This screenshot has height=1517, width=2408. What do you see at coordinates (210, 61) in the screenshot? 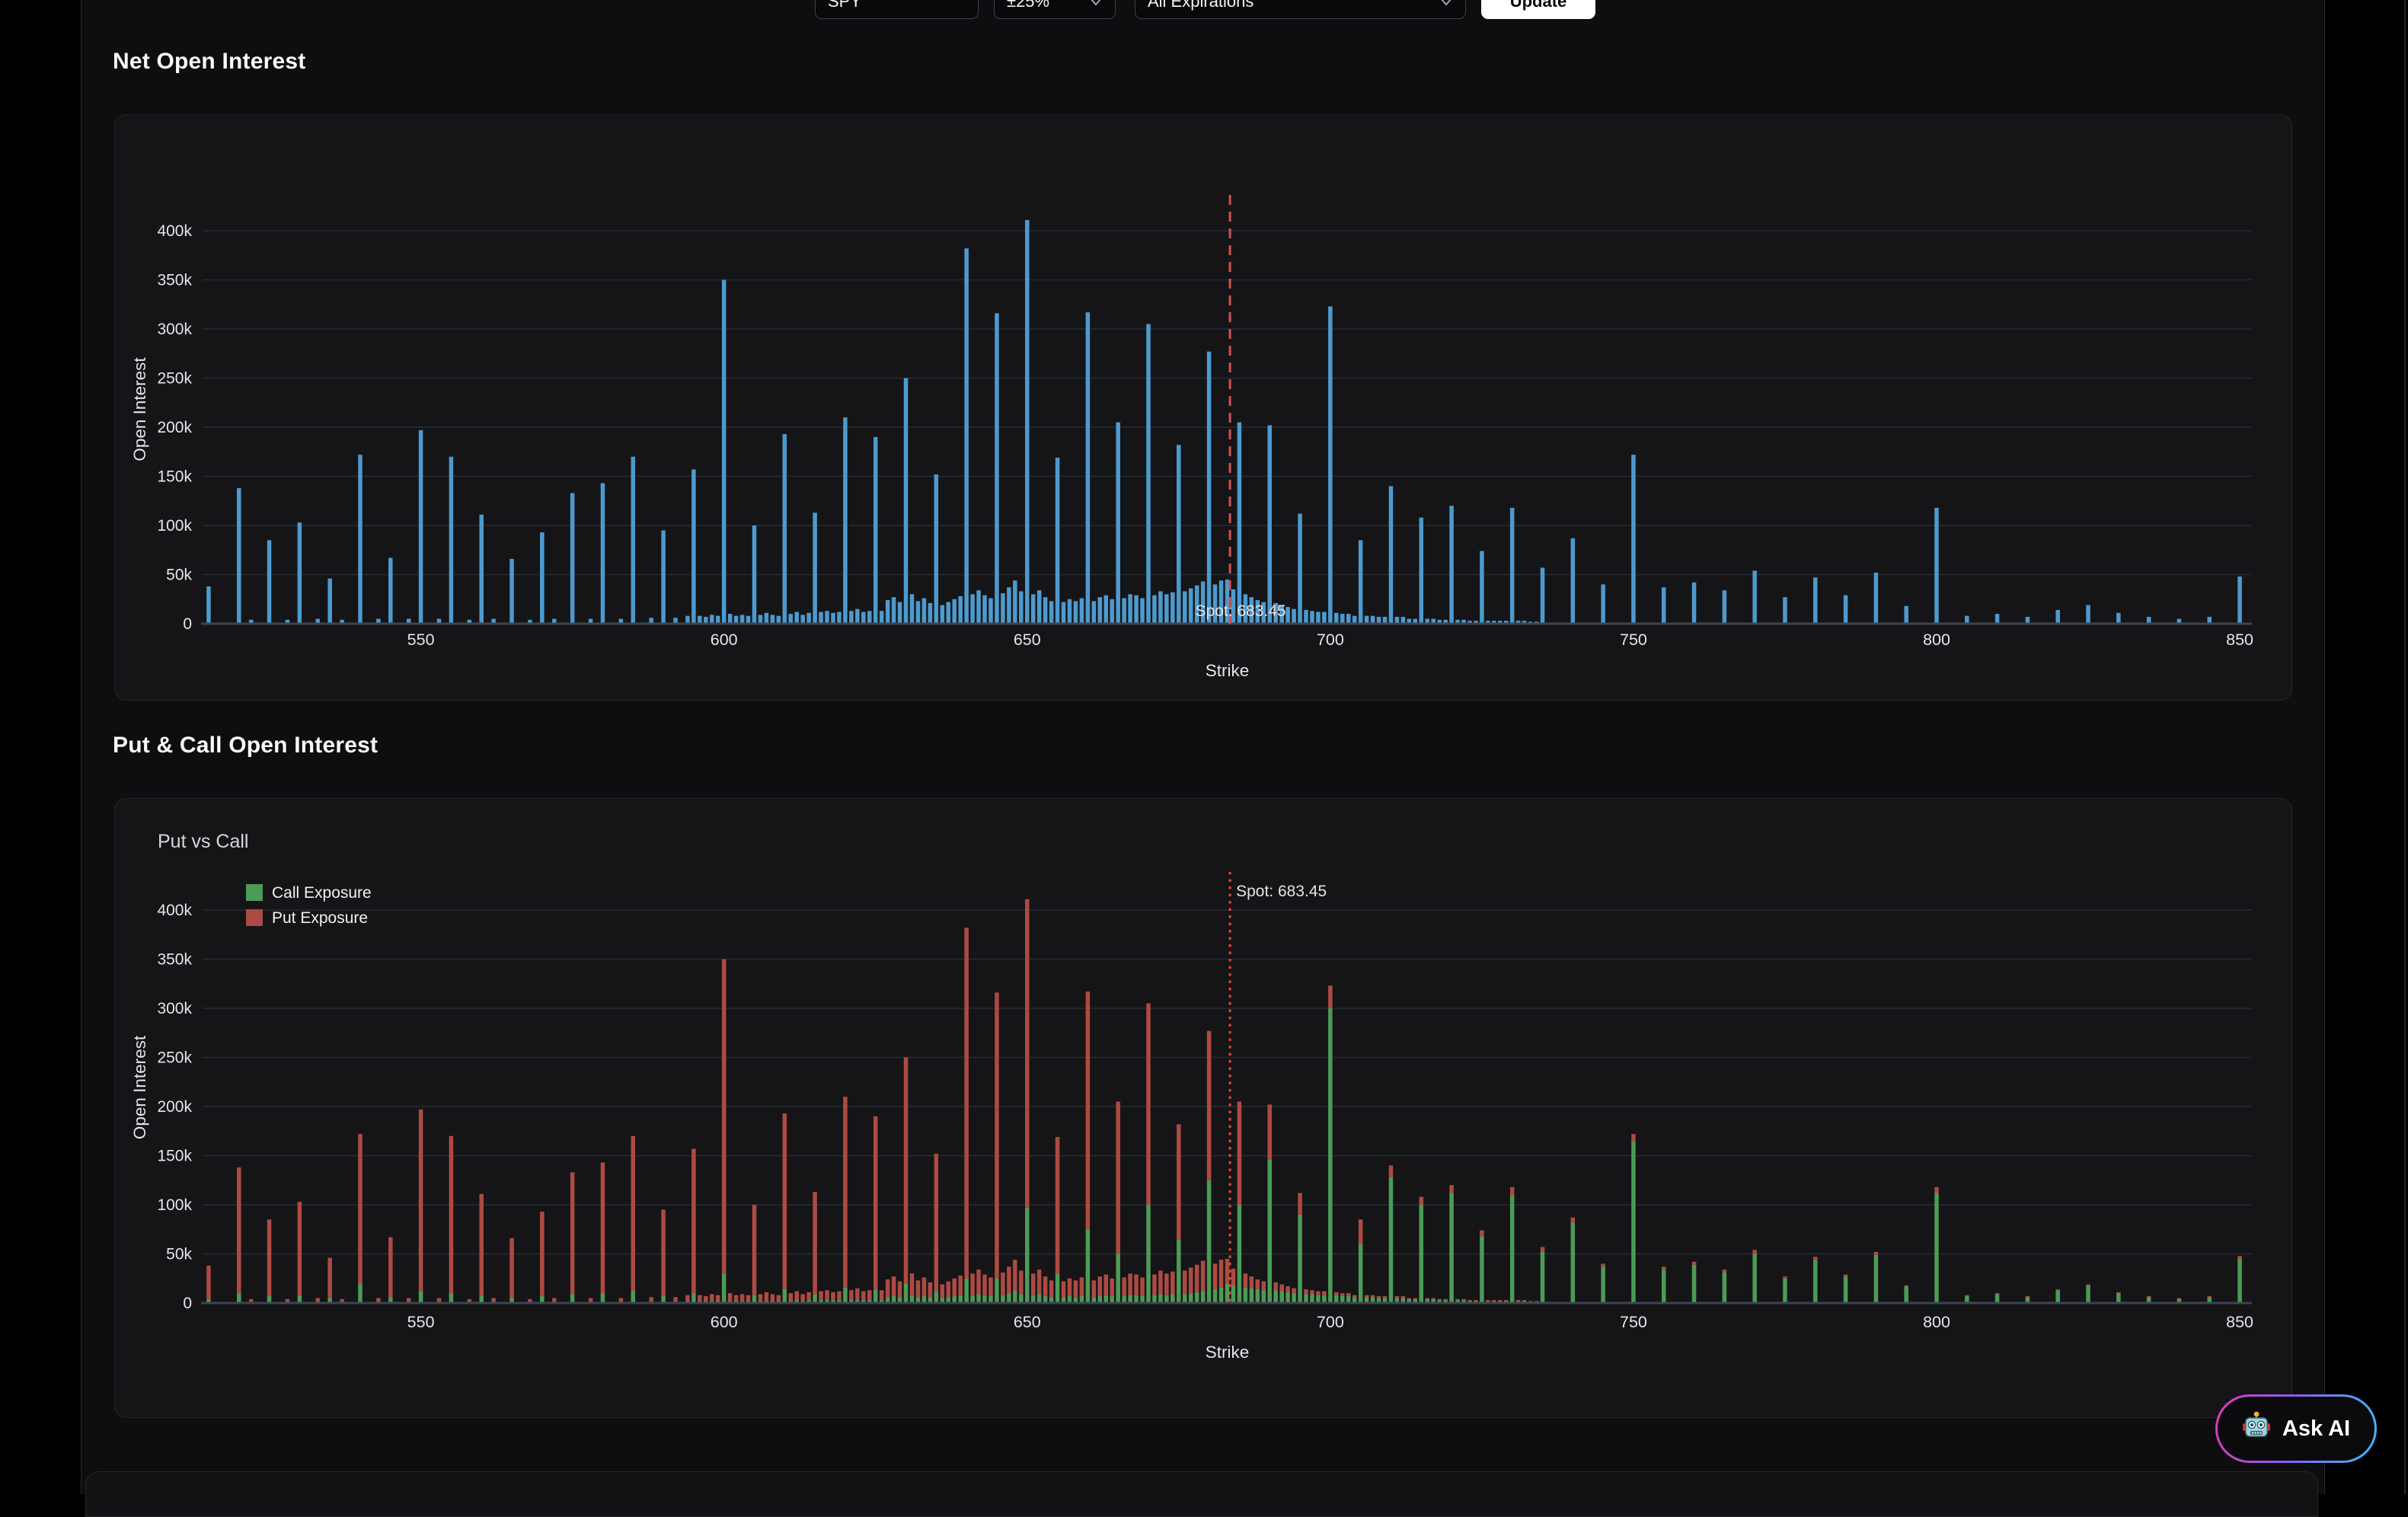
I see `net-open-interest-heading: Net Open Interest` at bounding box center [210, 61].